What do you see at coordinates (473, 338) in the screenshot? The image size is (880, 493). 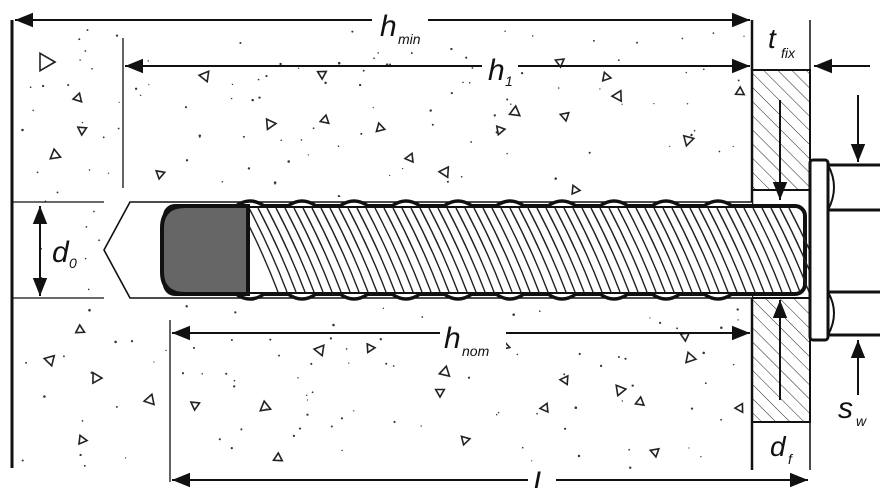 I see `label-h-nom: h nom` at bounding box center [473, 338].